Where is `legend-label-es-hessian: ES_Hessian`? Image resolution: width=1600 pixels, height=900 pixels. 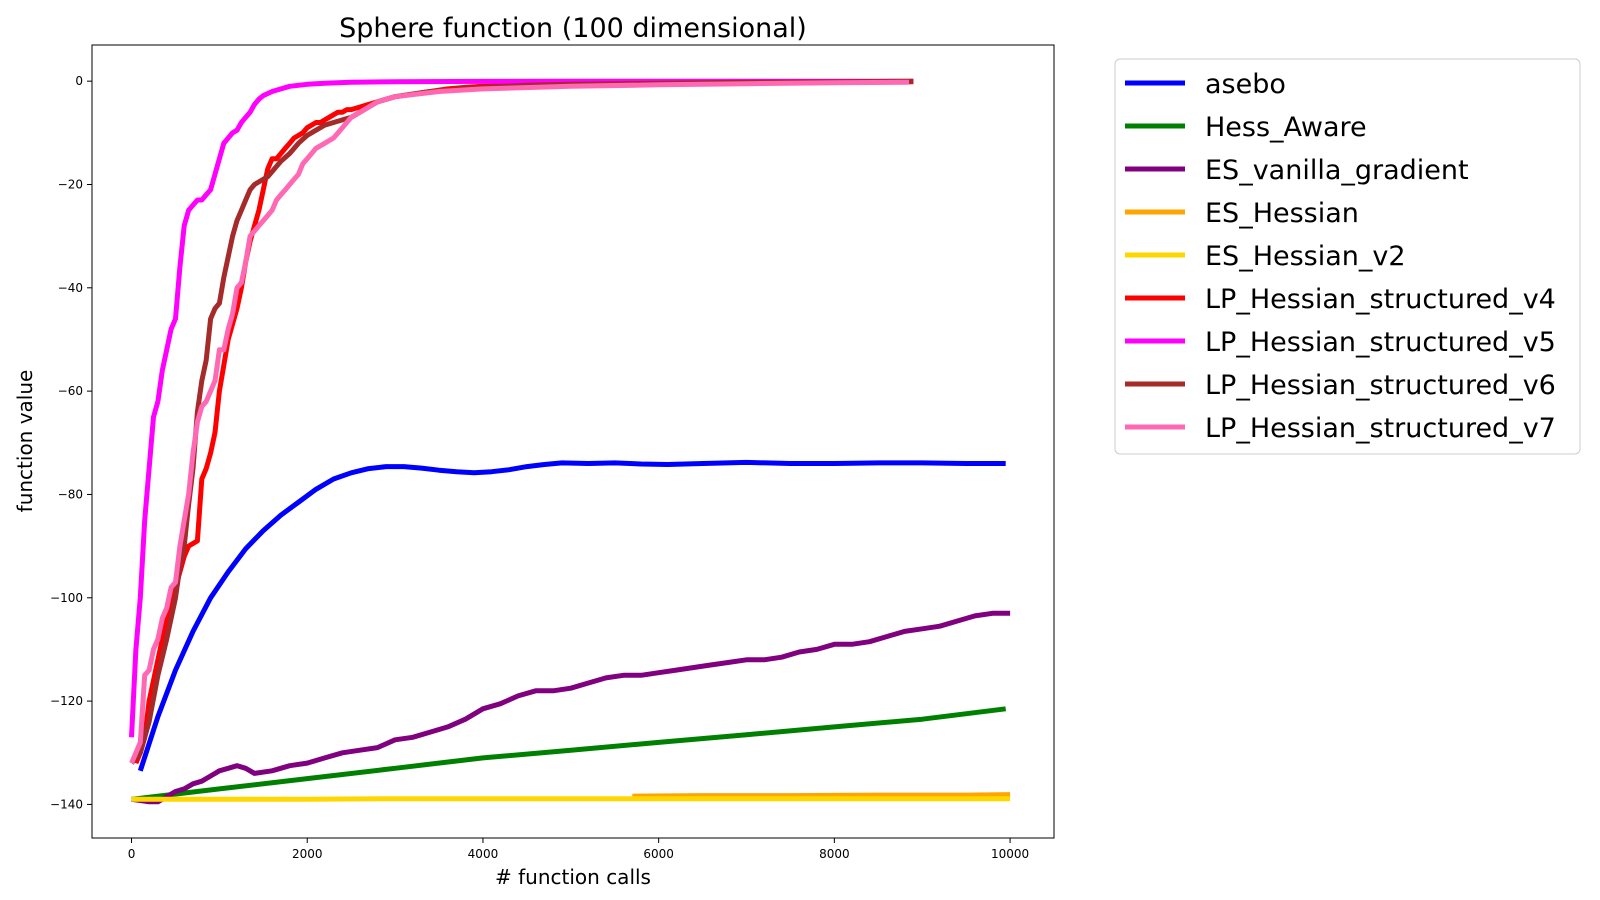
legend-label-es-hessian: ES_Hessian is located at coordinates (1282, 213).